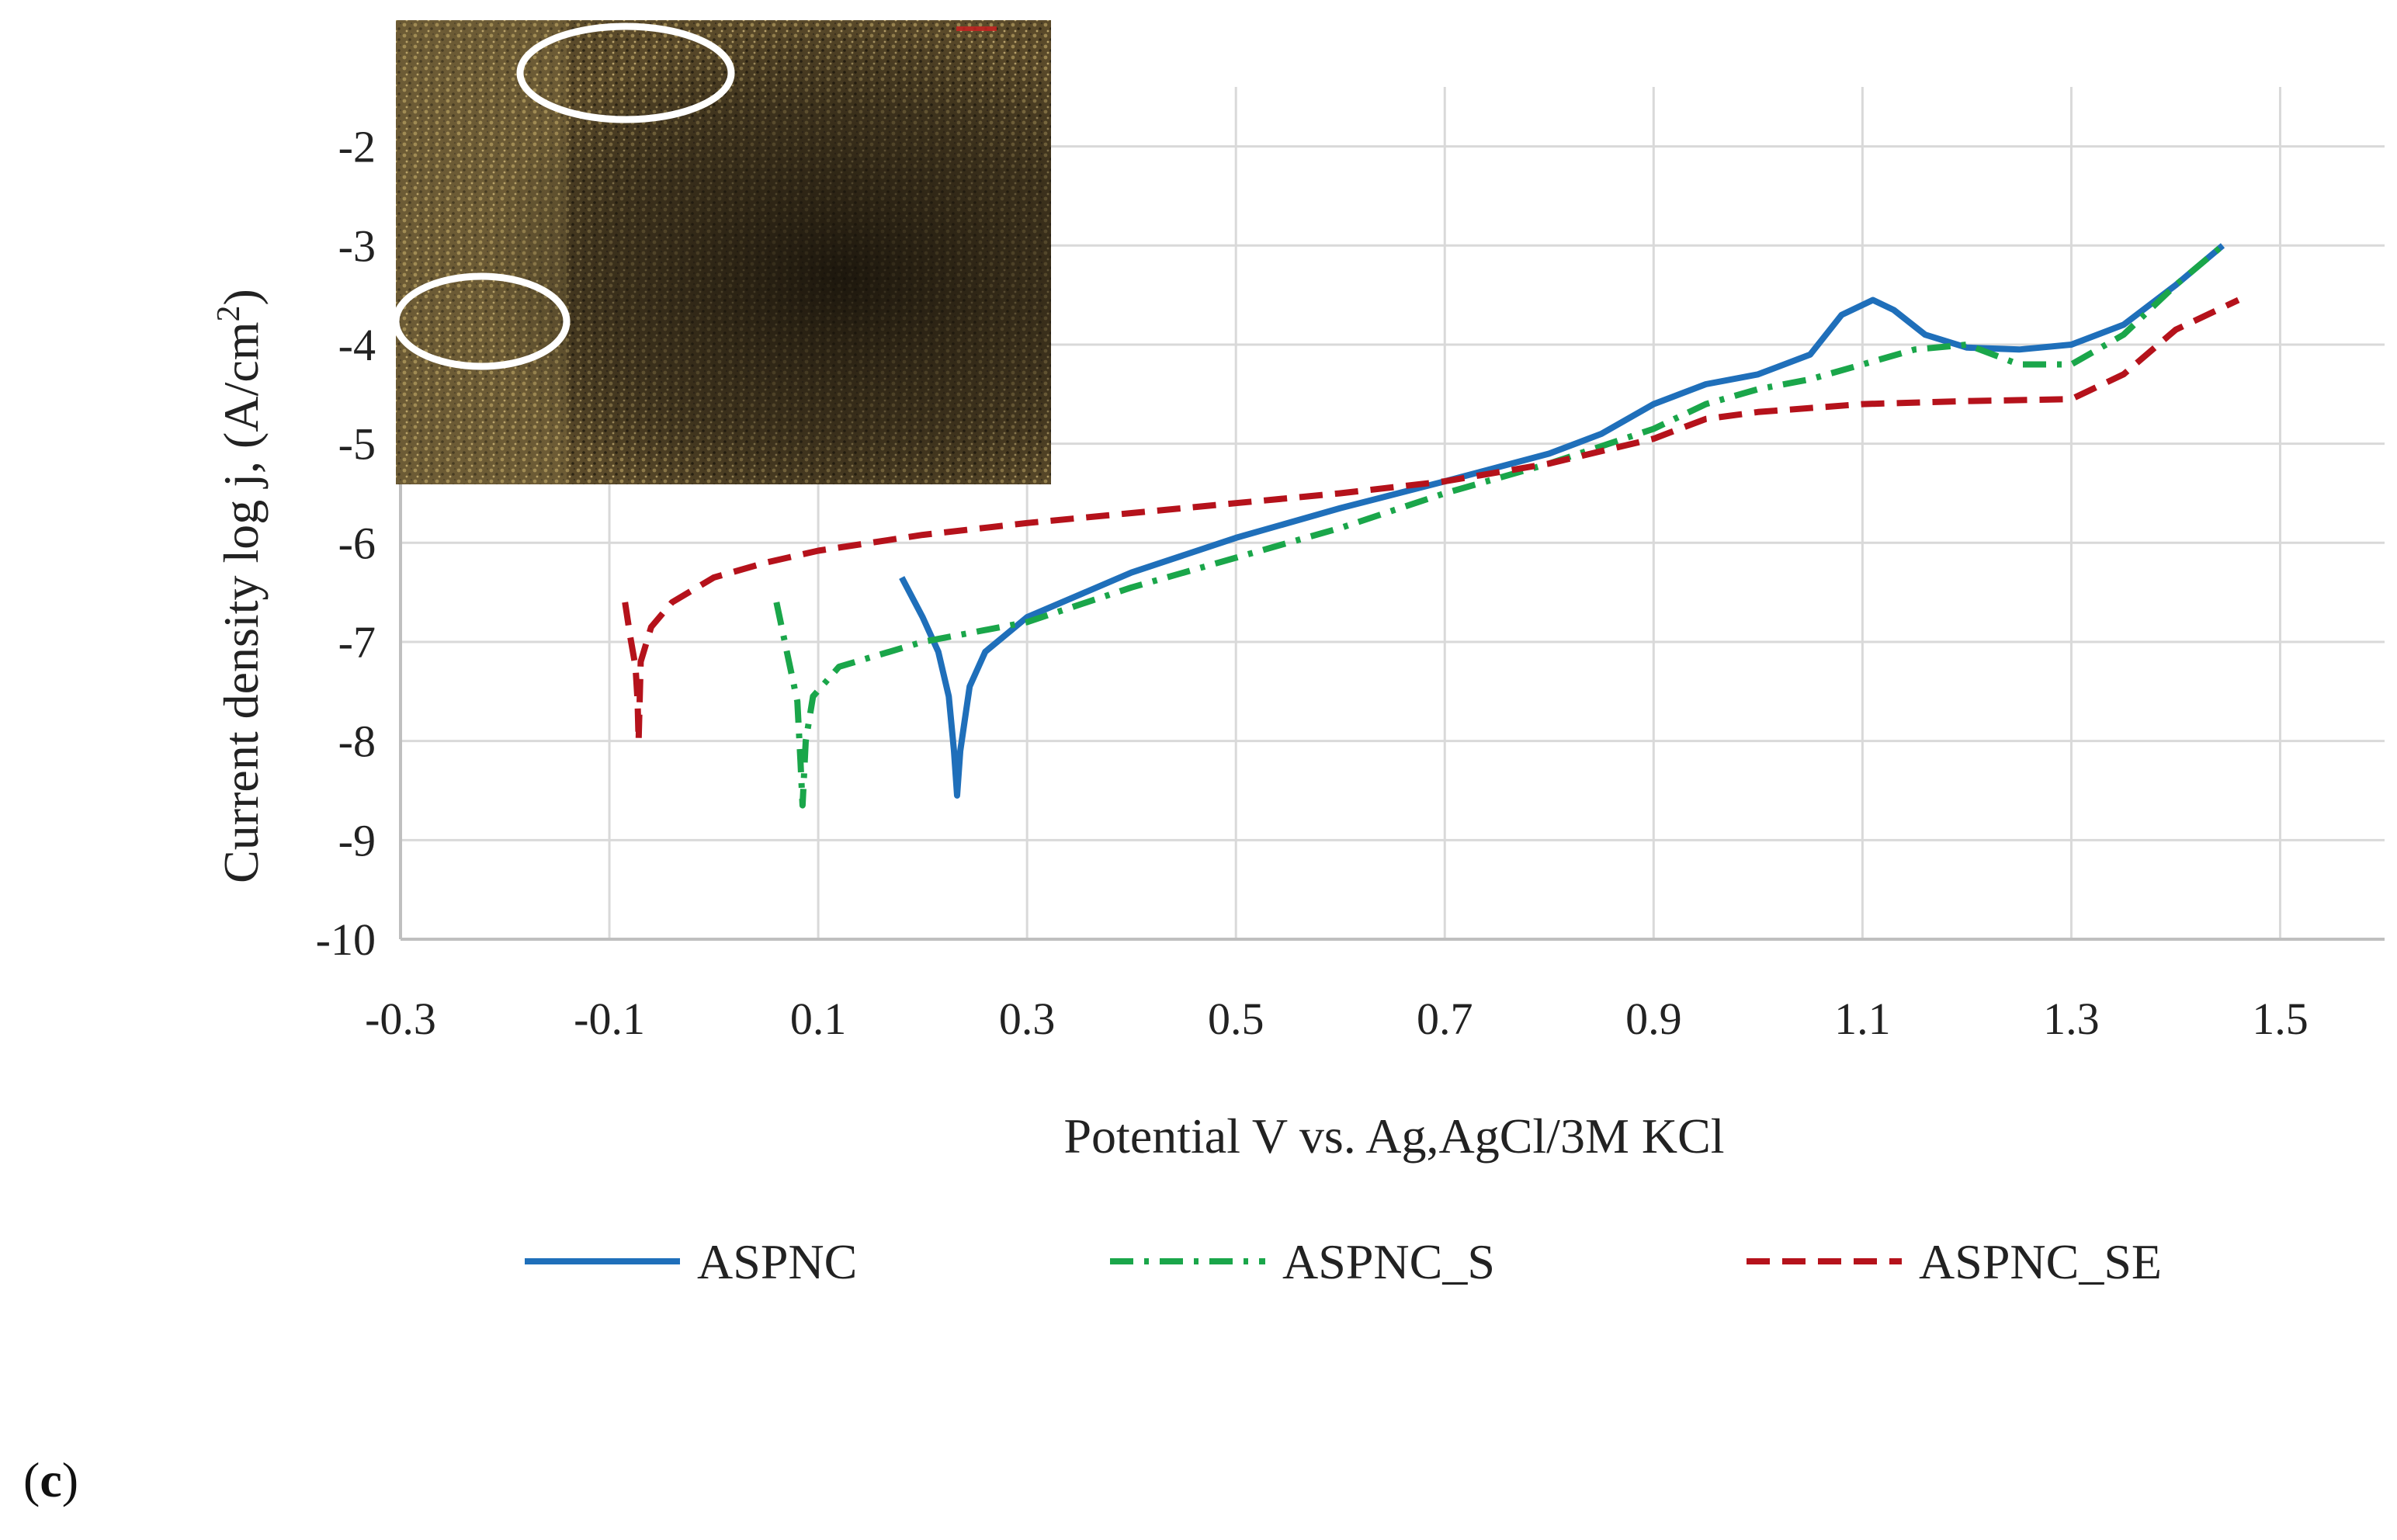 This screenshot has height=1540, width=2397. I want to click on x-tick-label: -0.1, so click(609, 1019).